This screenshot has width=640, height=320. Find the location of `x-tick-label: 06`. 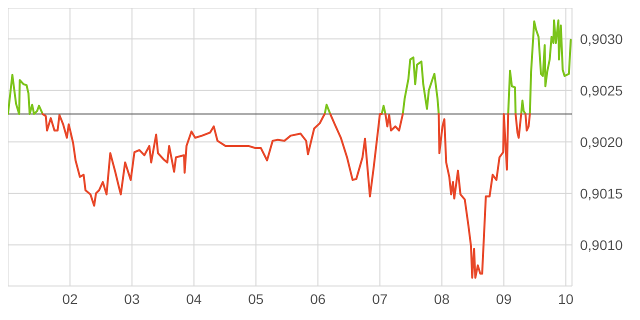

x-tick-label: 06 is located at coordinates (318, 298).